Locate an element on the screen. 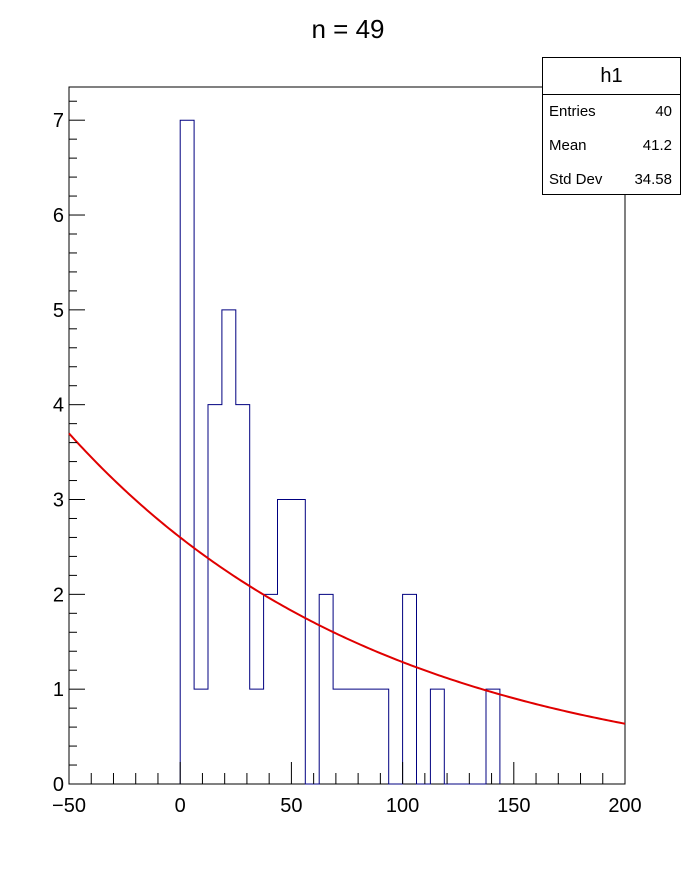 The height and width of the screenshot is (872, 696). x-tick-label-0: −50 is located at coordinates (69, 806).